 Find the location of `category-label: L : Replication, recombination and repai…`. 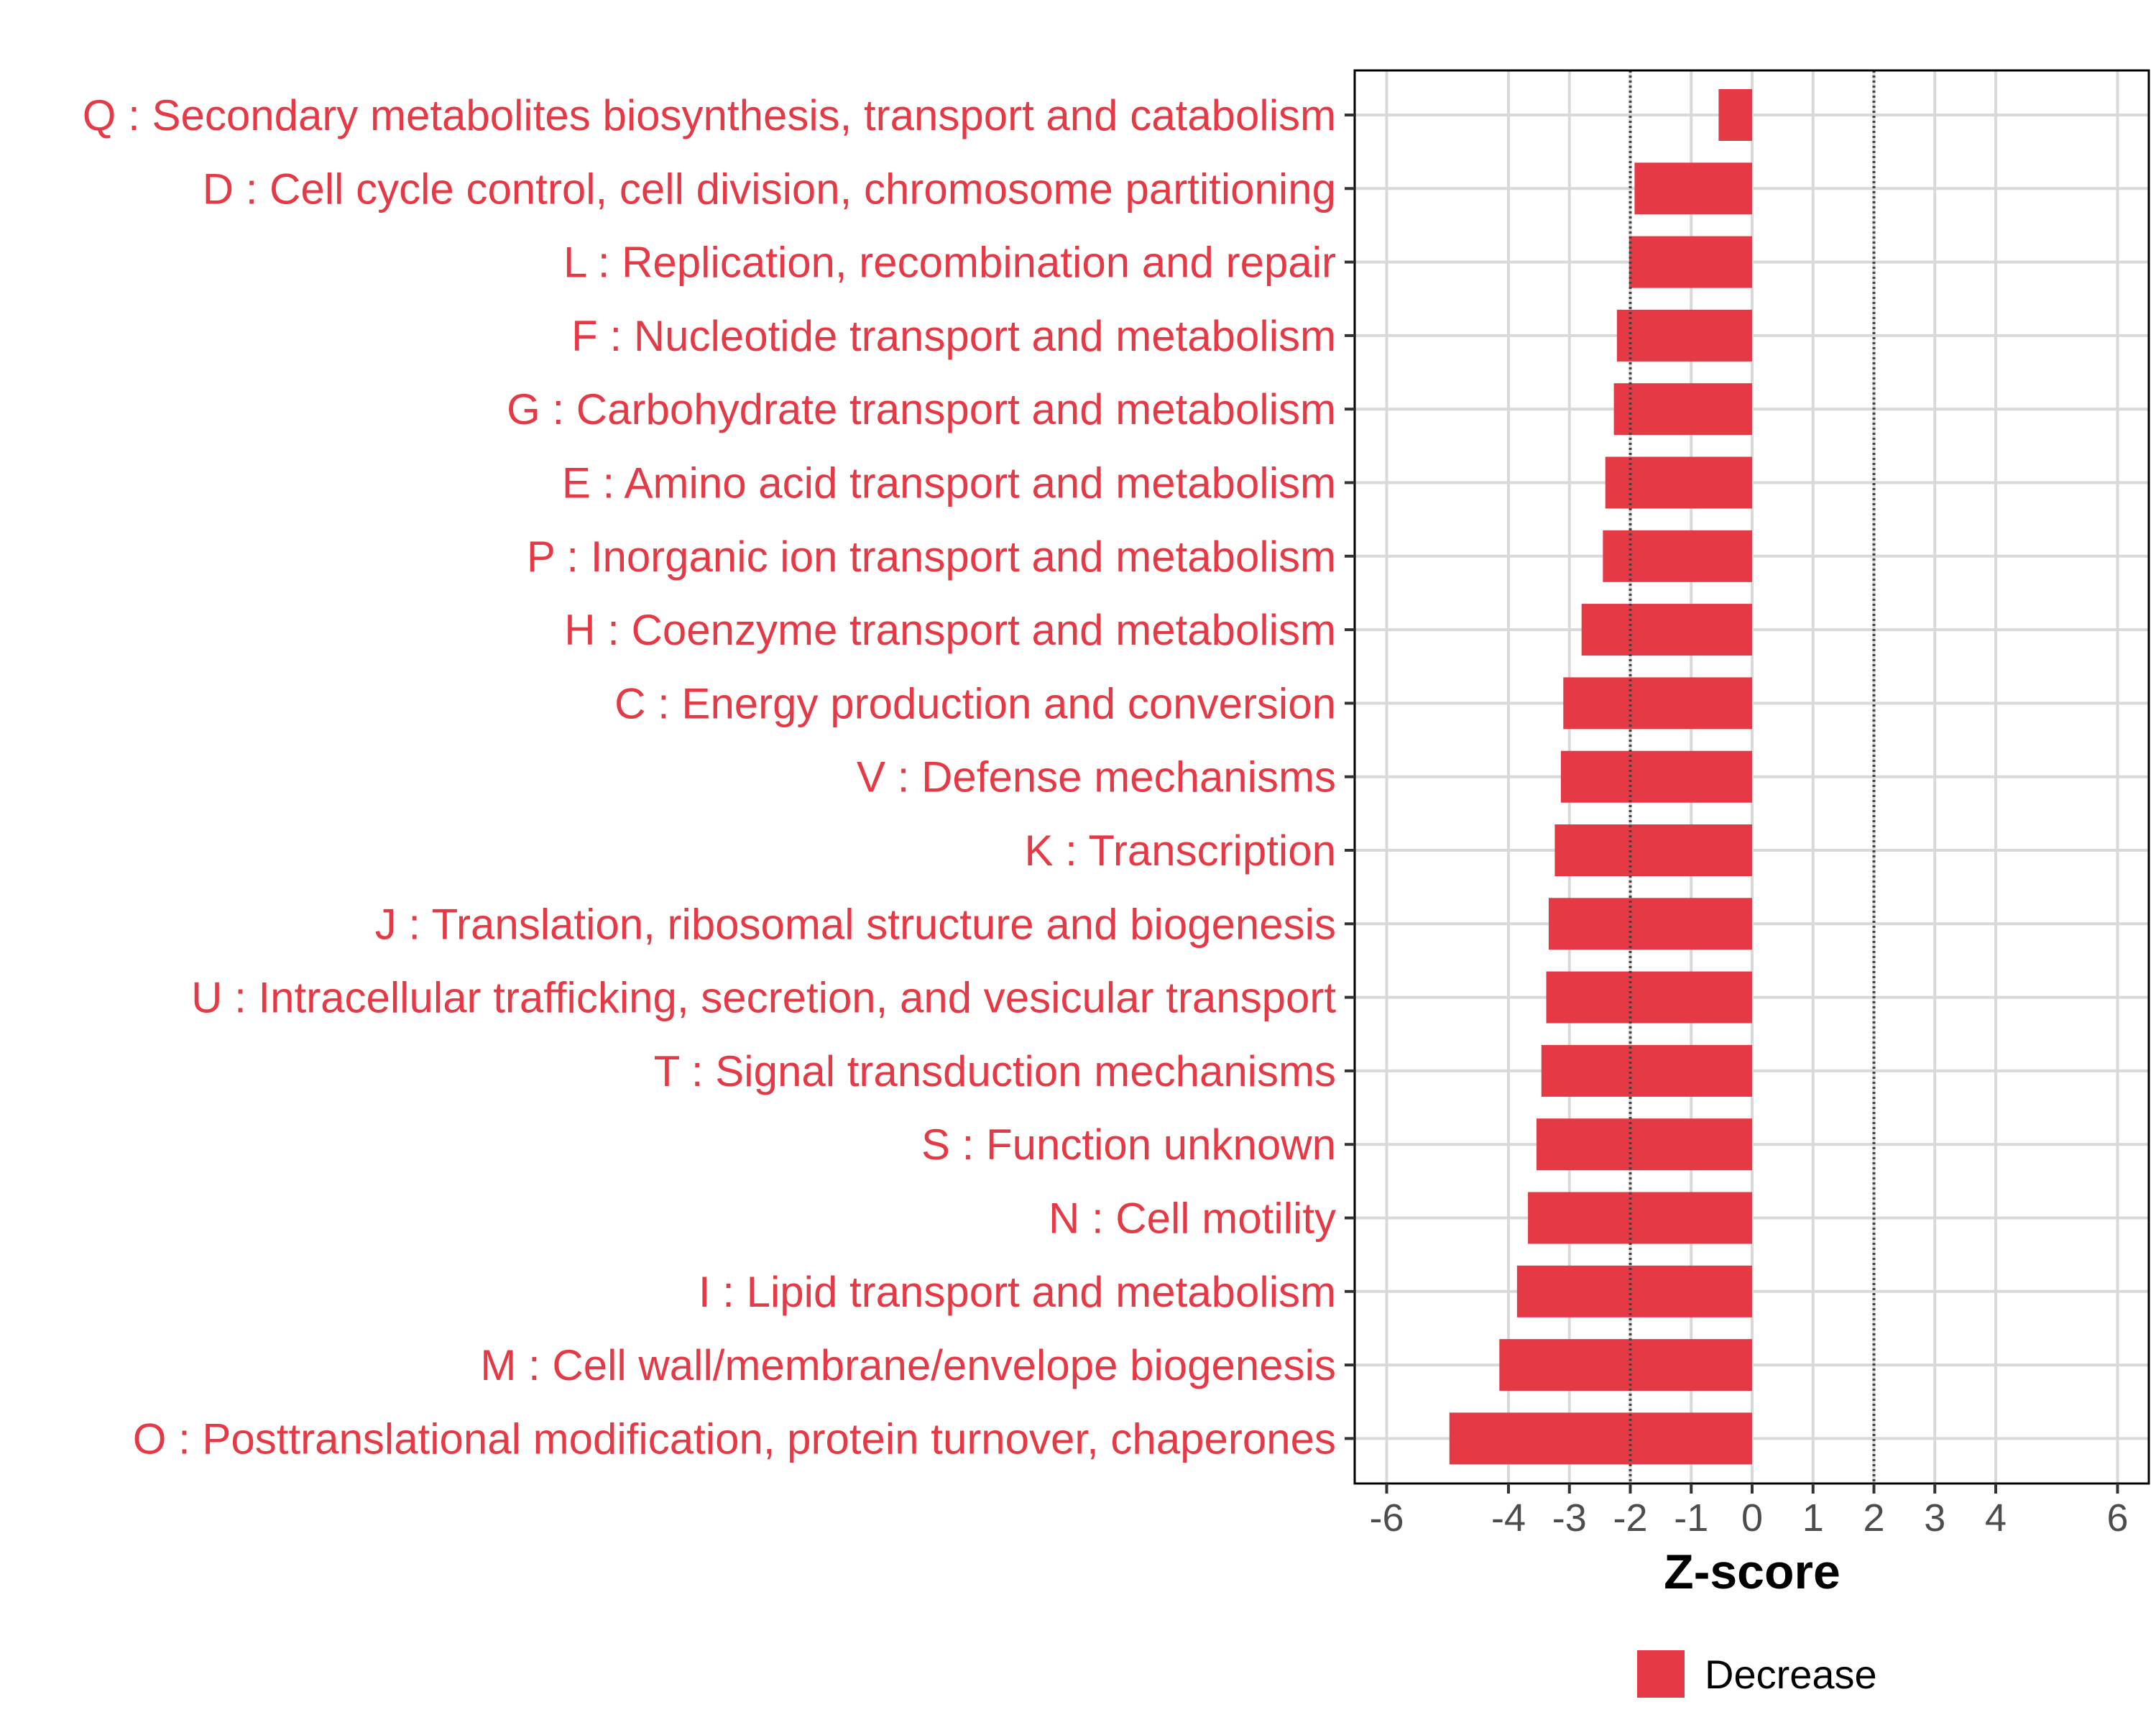

category-label: L : Replication, recombination and repai… is located at coordinates (950, 263).